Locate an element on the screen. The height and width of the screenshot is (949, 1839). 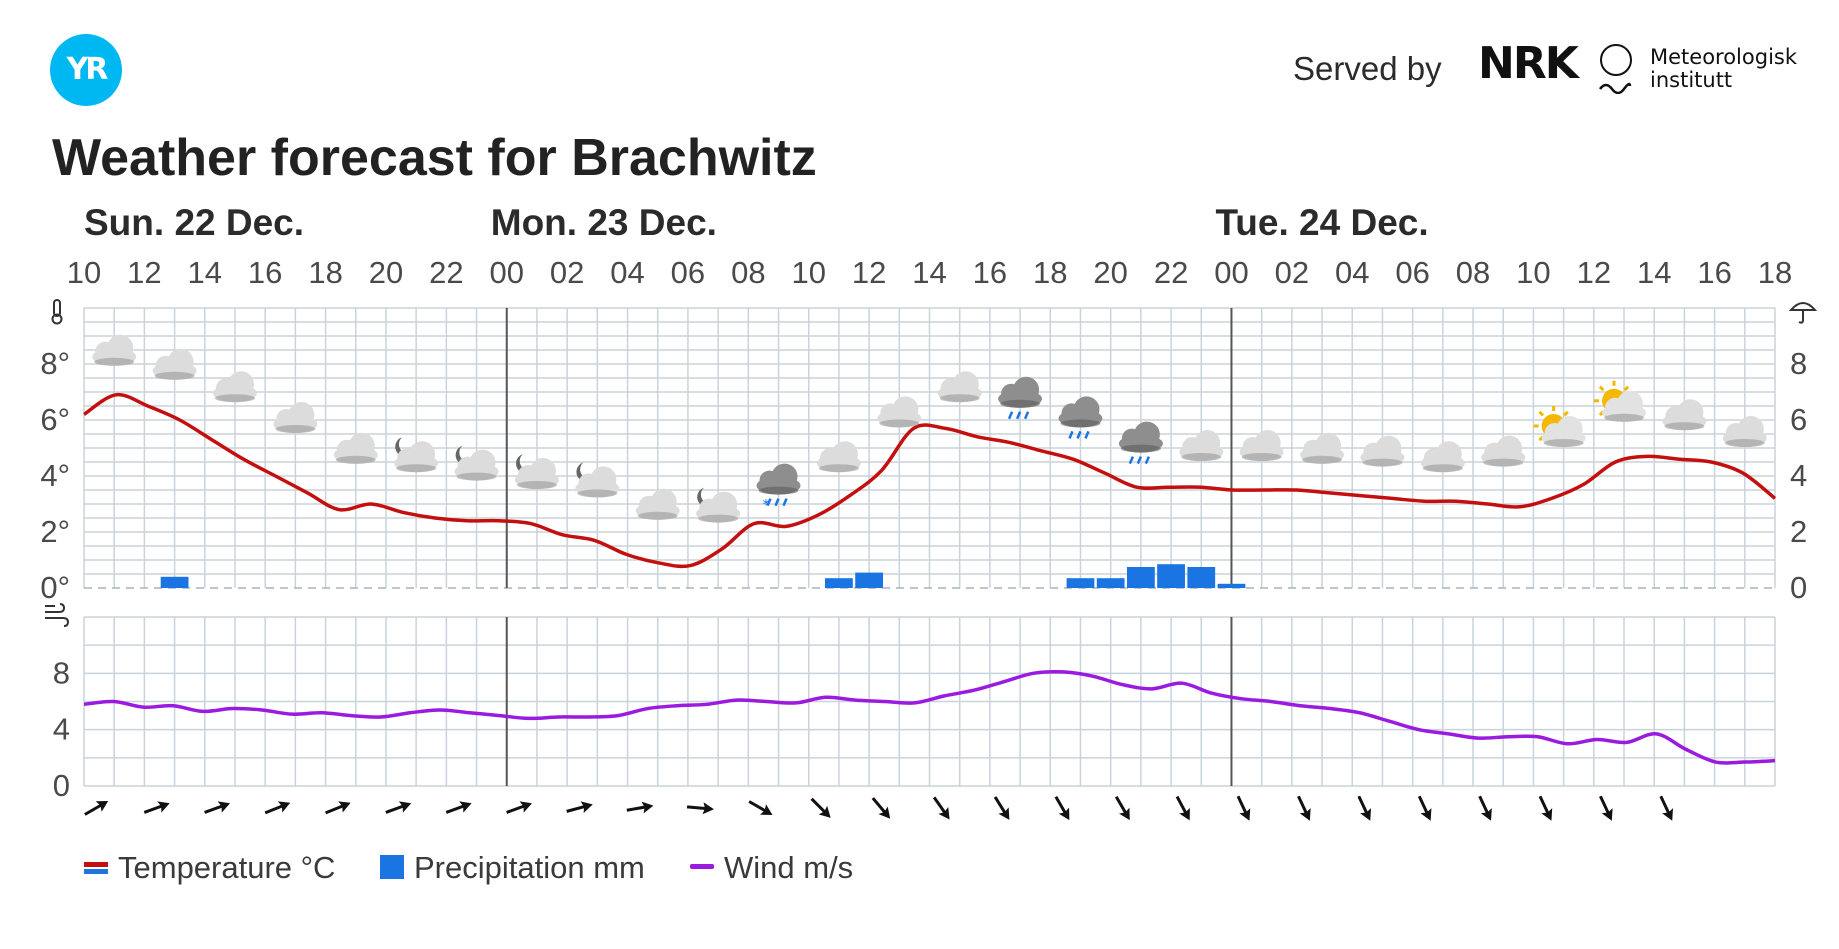
snowflake: * is located at coordinates (766, 506).